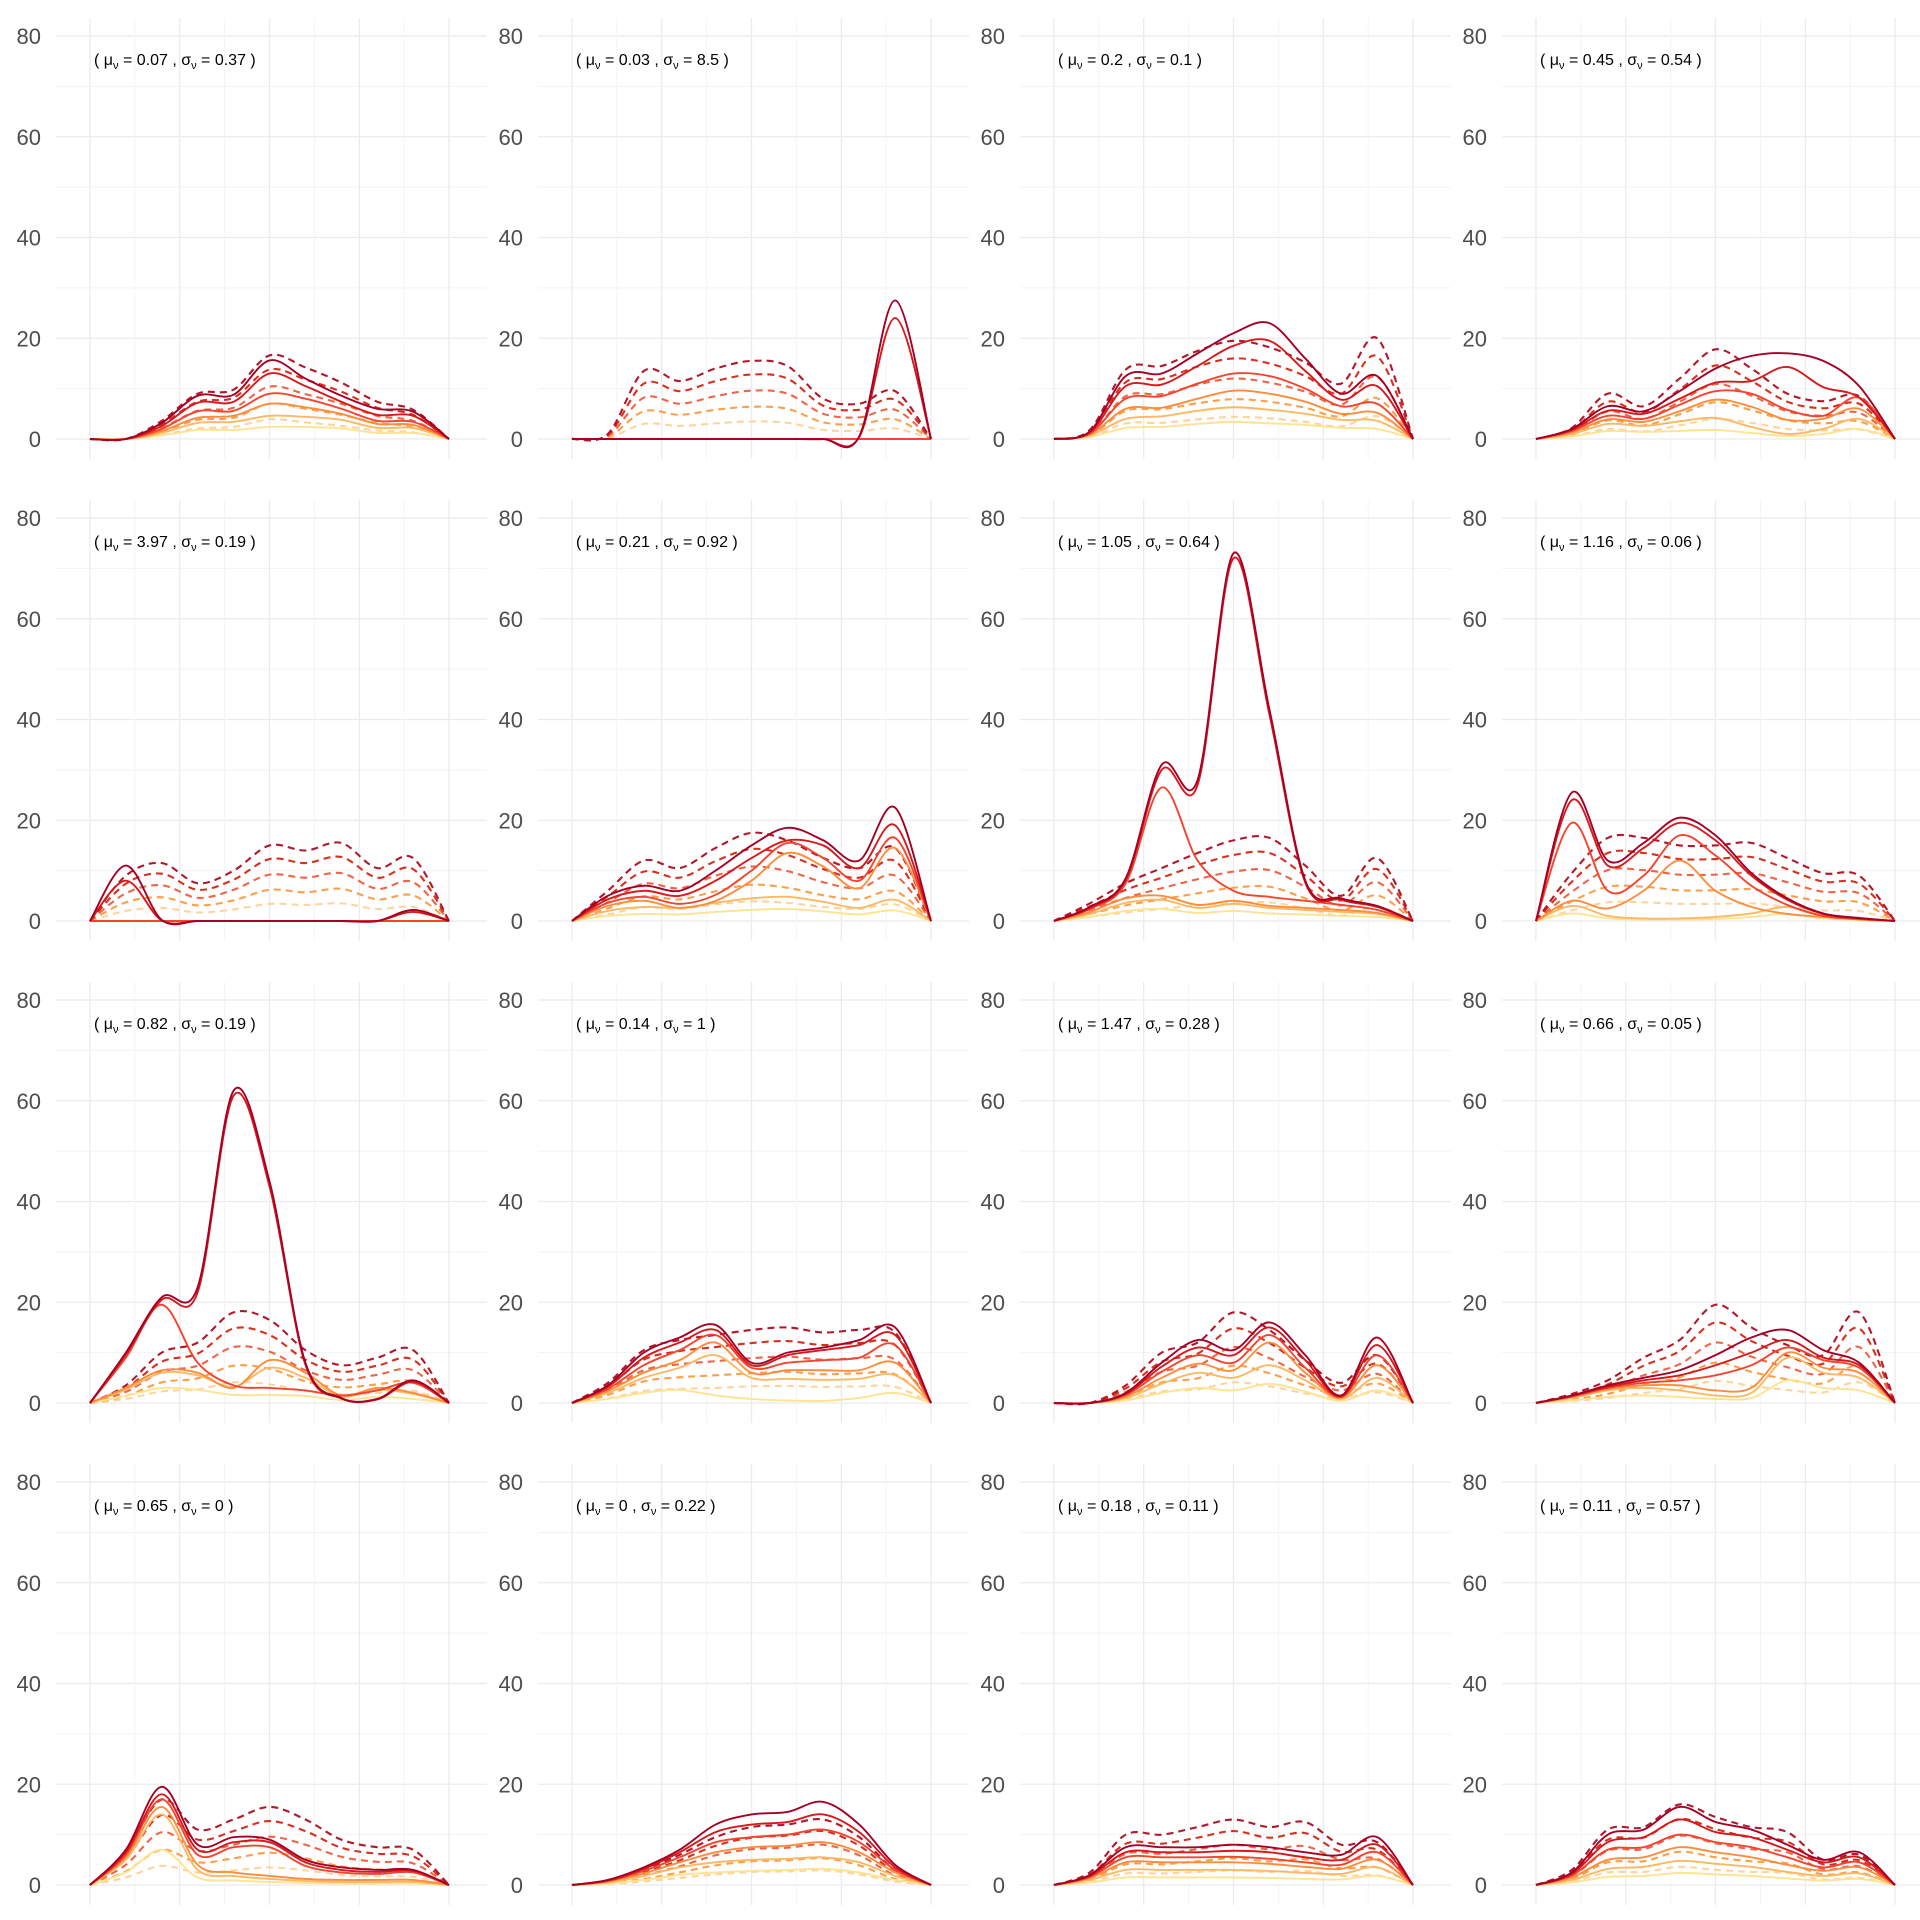  What do you see at coordinates (657, 544) in the screenshot?
I see `panel-annotation: ( μν = 0.21 , σν = 0.92 )` at bounding box center [657, 544].